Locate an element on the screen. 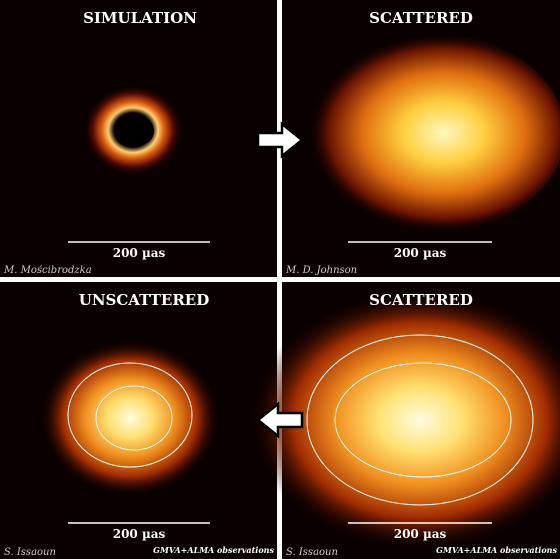 The image size is (560, 559). arrow-right is located at coordinates (280, 140).